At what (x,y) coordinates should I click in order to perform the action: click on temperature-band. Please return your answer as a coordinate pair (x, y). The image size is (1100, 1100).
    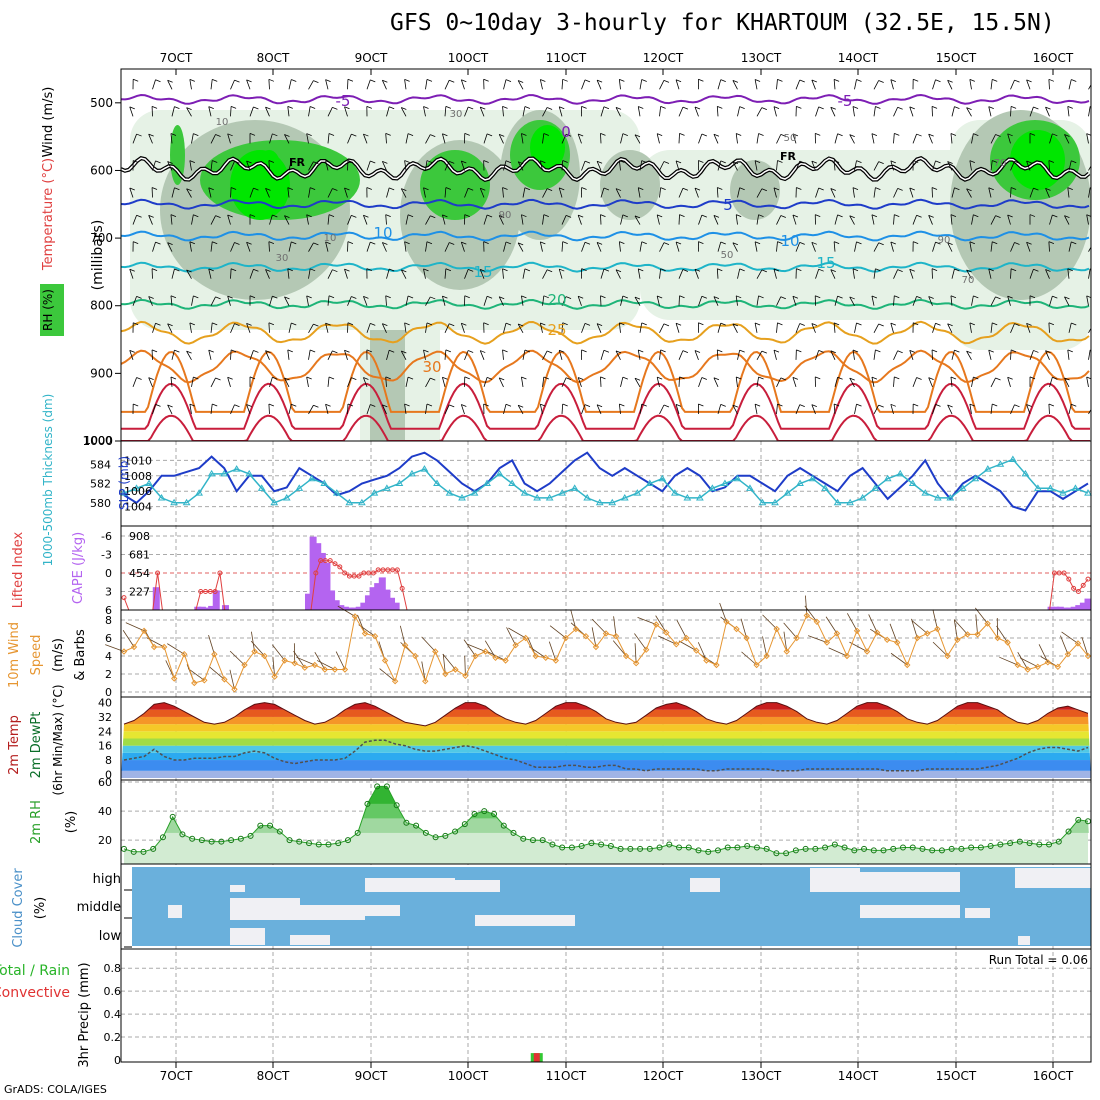
    Looking at the image, I should click on (606, 720).